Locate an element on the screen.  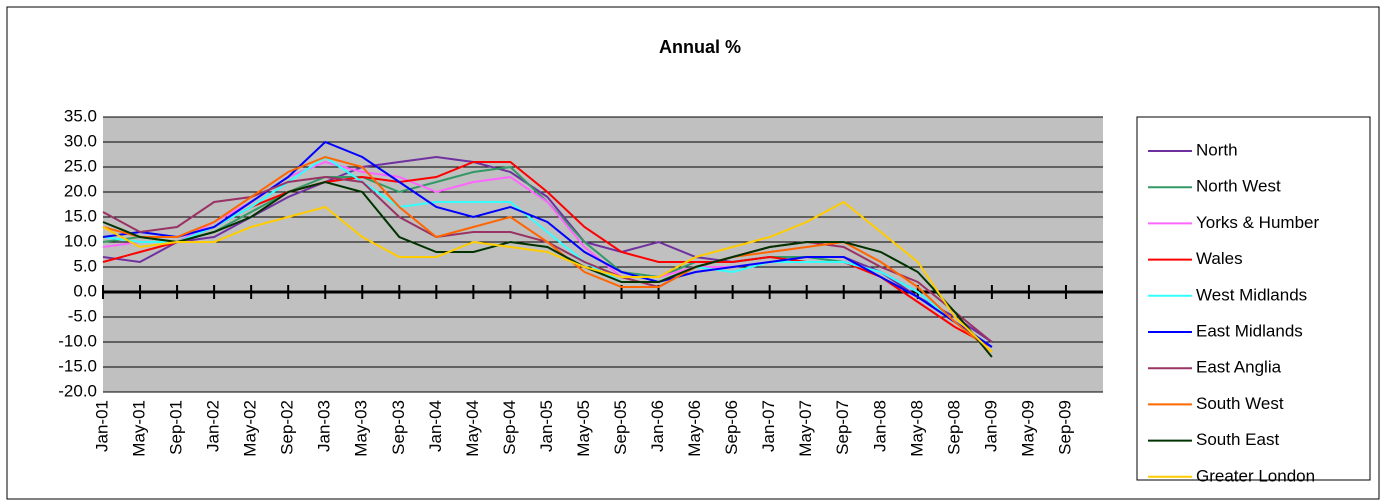
x-tick-label: Jan-03 is located at coordinates (324, 426).